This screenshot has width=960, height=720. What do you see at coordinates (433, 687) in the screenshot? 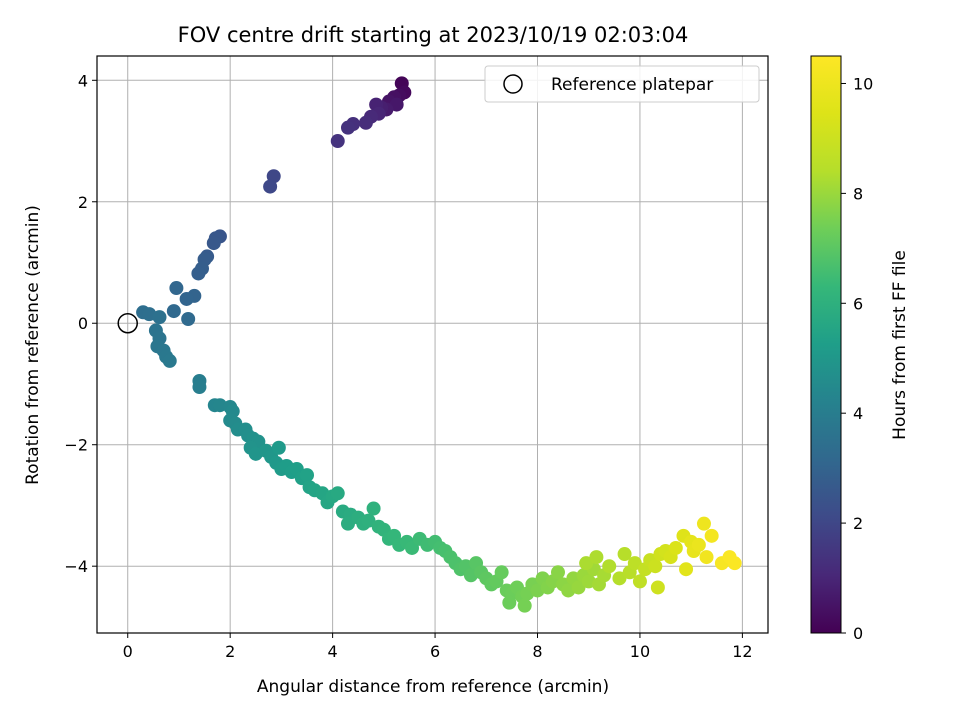
I see `x-axis-label: Angular distance from reference (arcmin)` at bounding box center [433, 687].